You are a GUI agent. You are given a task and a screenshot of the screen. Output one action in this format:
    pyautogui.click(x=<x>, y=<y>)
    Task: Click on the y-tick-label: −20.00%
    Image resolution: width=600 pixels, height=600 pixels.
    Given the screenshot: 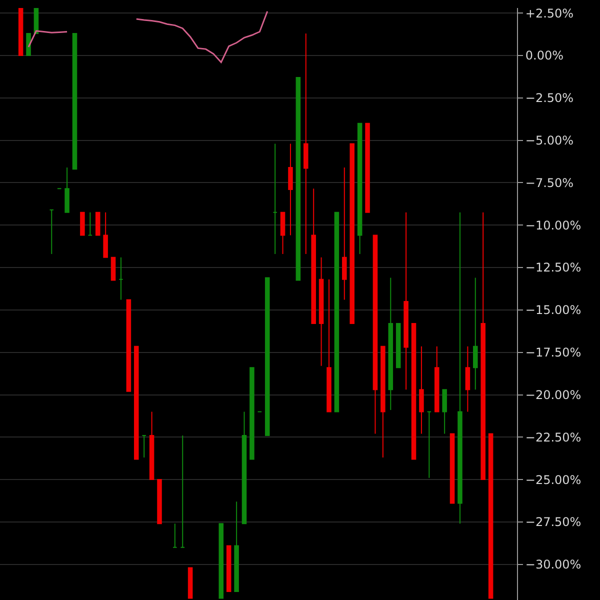 What is the action you would take?
    pyautogui.click(x=553, y=395)
    